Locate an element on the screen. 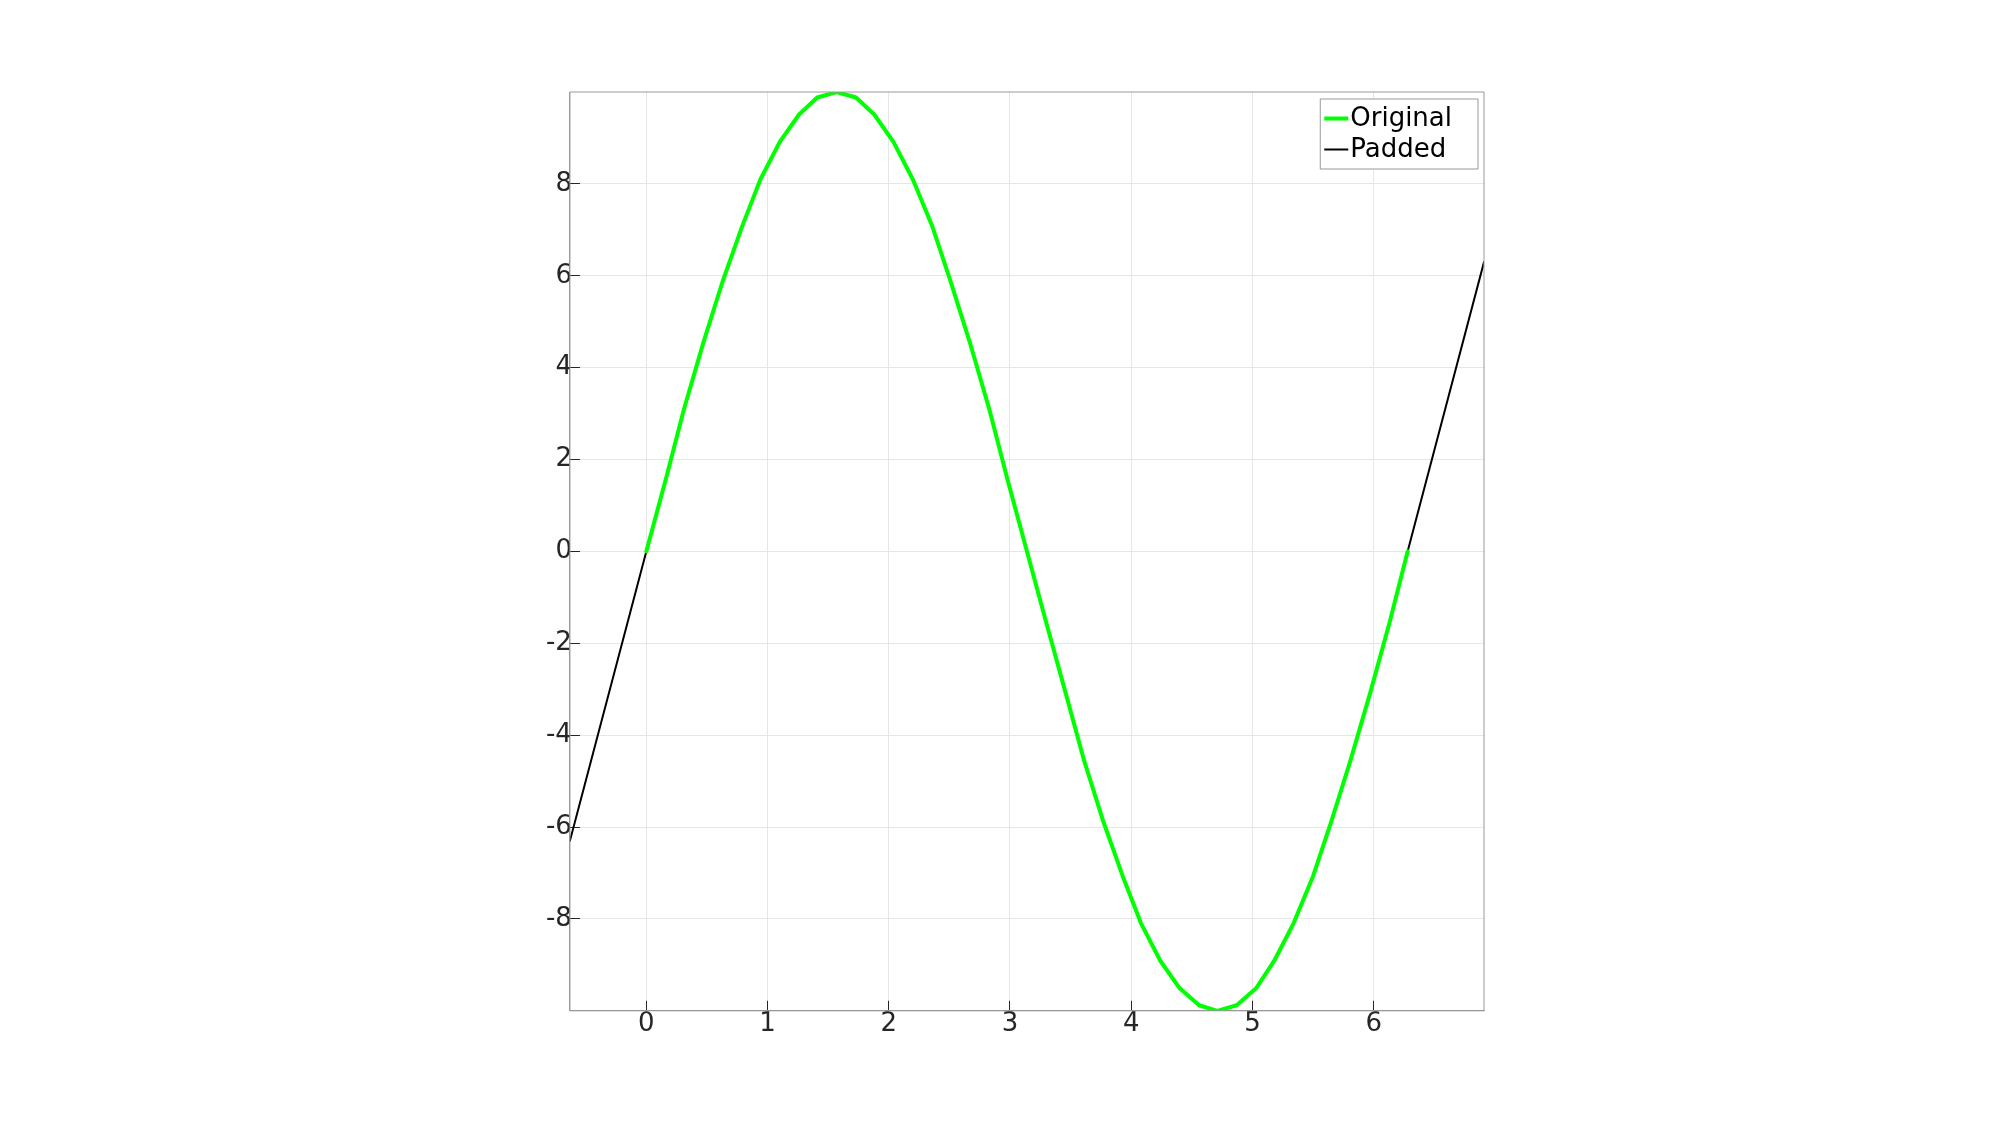 The width and height of the screenshot is (2000, 1121). y-tick-label: 4 is located at coordinates (563, 365).